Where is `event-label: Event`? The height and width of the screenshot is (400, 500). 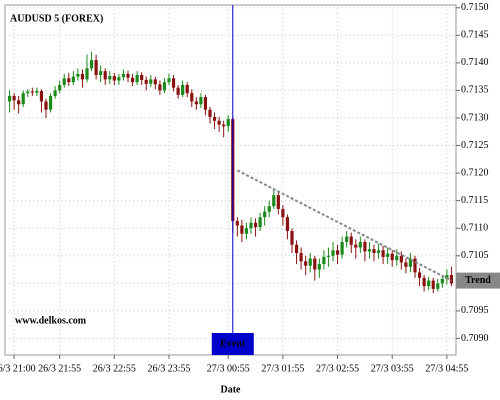
event-label: Event is located at coordinates (233, 343).